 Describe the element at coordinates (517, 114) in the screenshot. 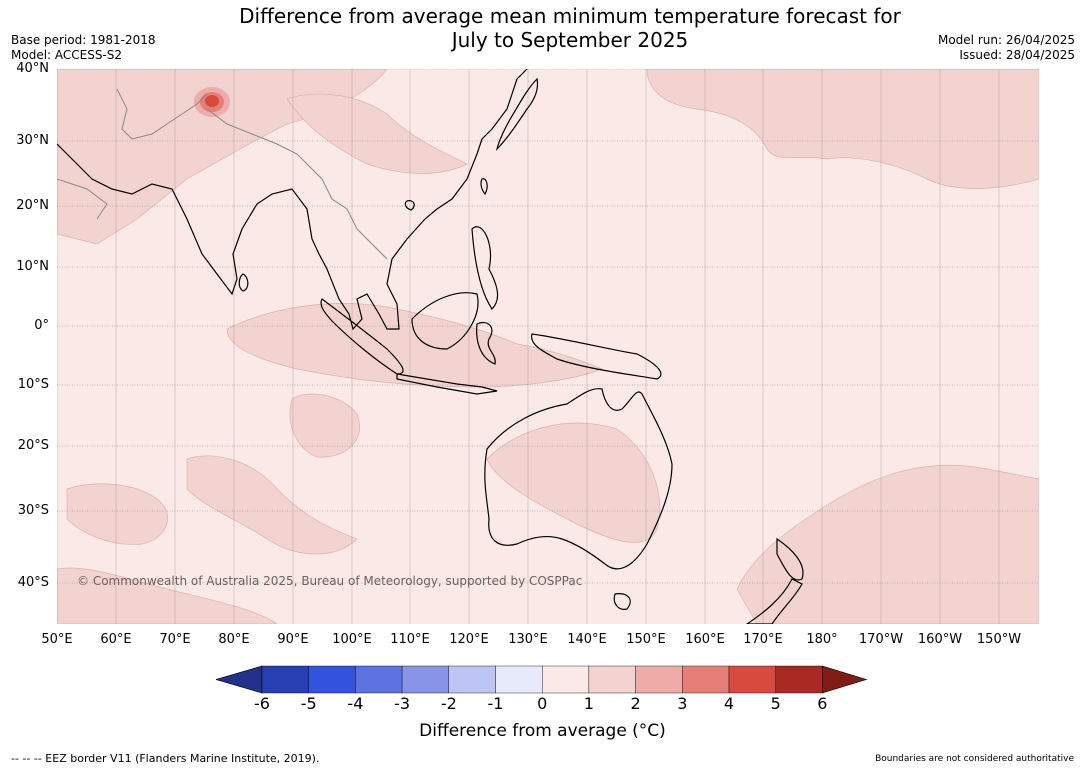

I see `coastline-japan` at that location.